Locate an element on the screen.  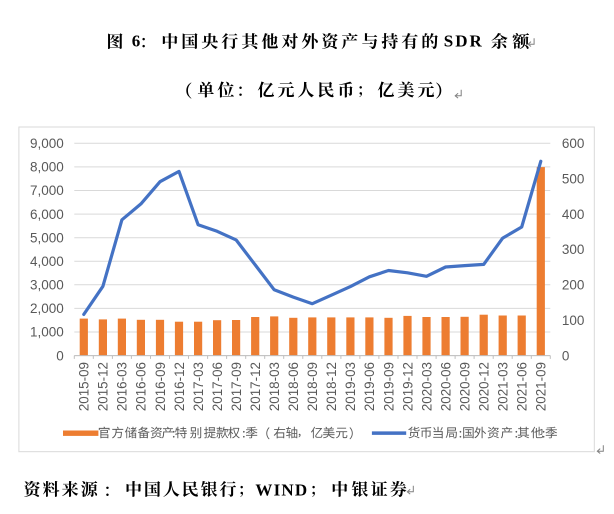
svg-text: 2021-06 is located at coordinates (522, 386).